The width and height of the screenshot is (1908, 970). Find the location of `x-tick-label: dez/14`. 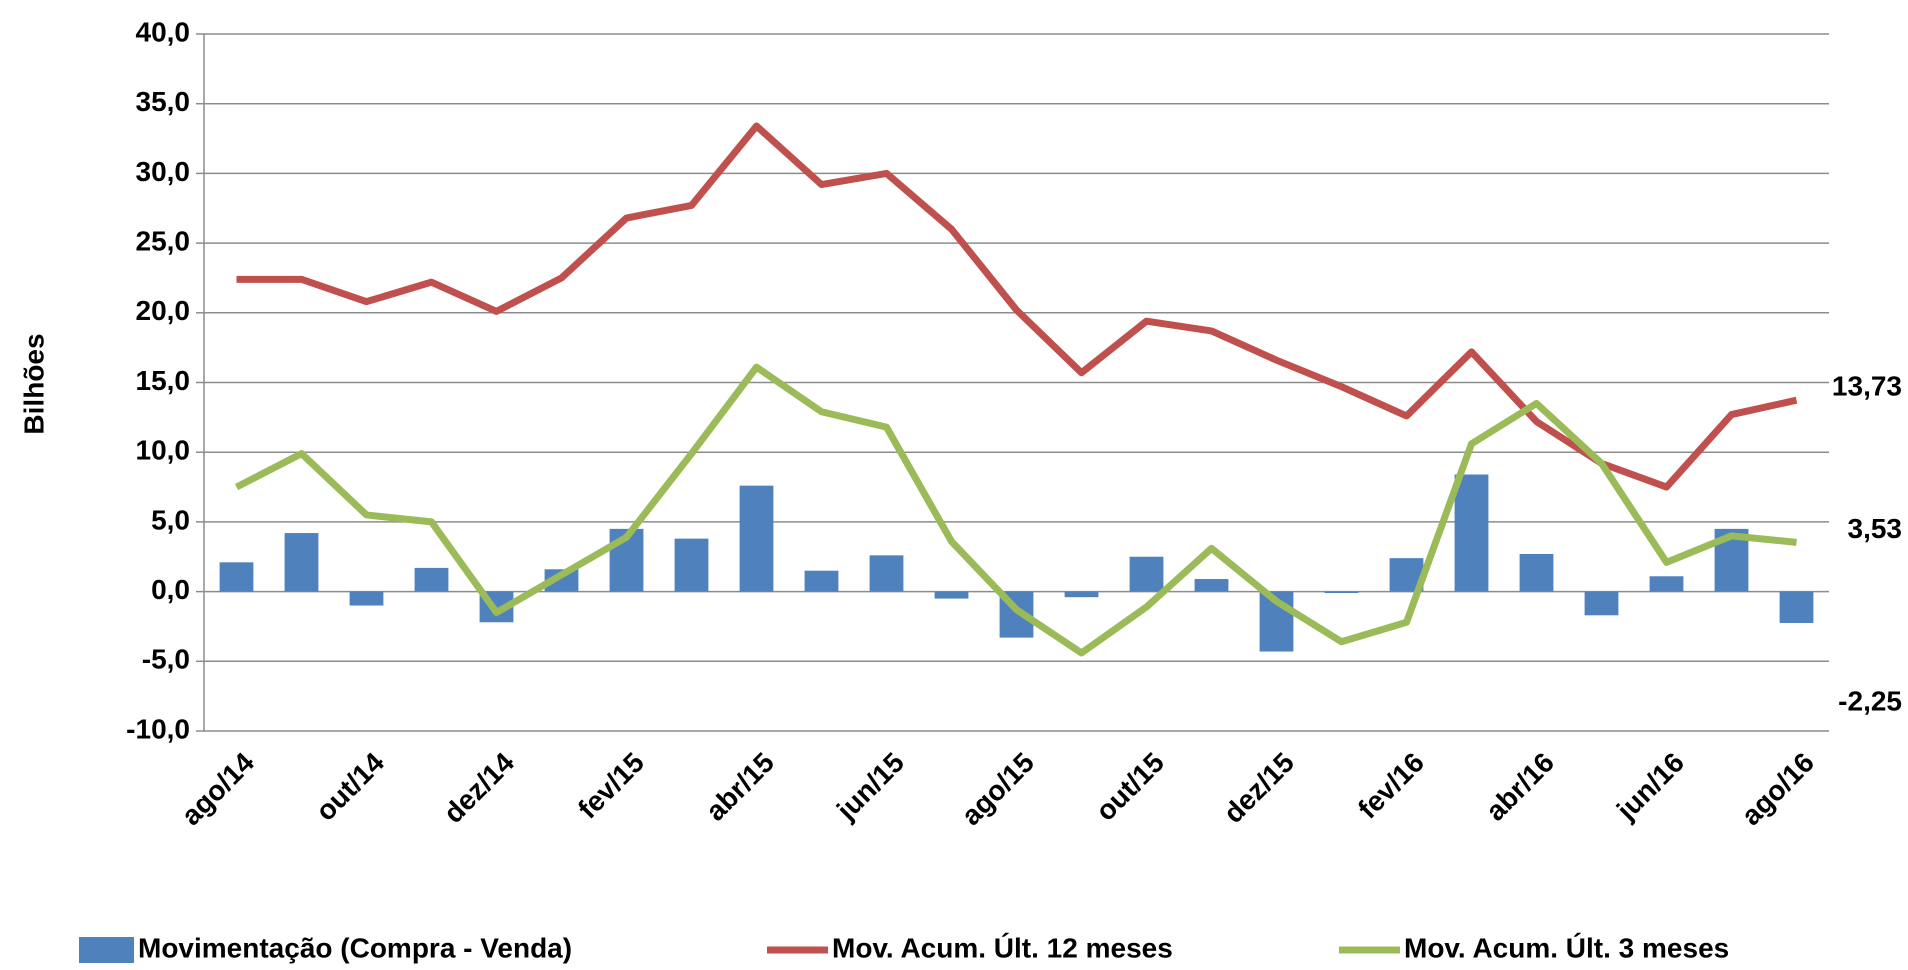

x-tick-label: dez/14 is located at coordinates (479, 787).